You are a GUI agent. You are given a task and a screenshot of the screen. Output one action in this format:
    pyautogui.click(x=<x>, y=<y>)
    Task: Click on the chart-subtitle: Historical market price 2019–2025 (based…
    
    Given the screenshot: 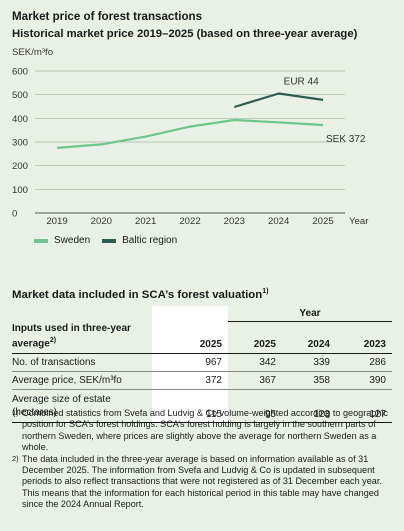 What is the action you would take?
    pyautogui.click(x=185, y=34)
    